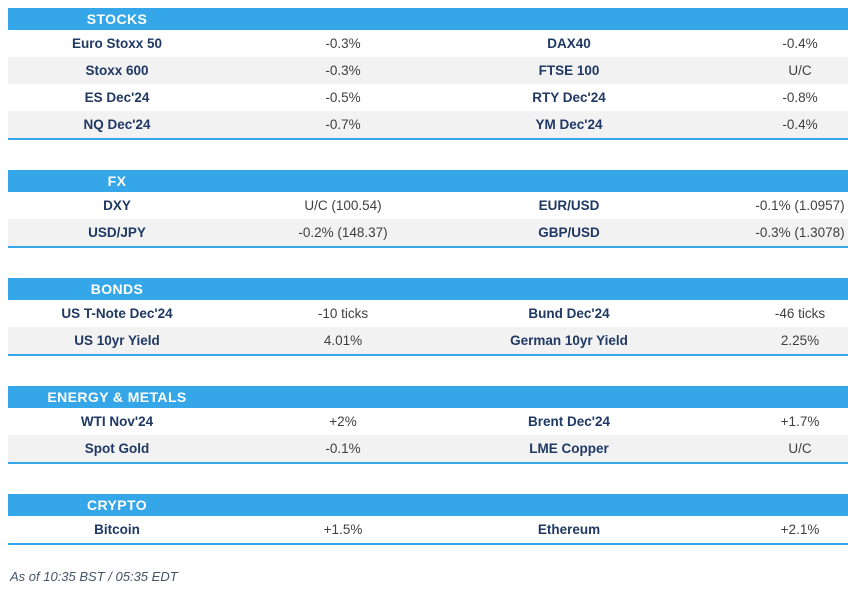 The width and height of the screenshot is (848, 604). What do you see at coordinates (343, 529) in the screenshot?
I see `instrument-value: +1.5%` at bounding box center [343, 529].